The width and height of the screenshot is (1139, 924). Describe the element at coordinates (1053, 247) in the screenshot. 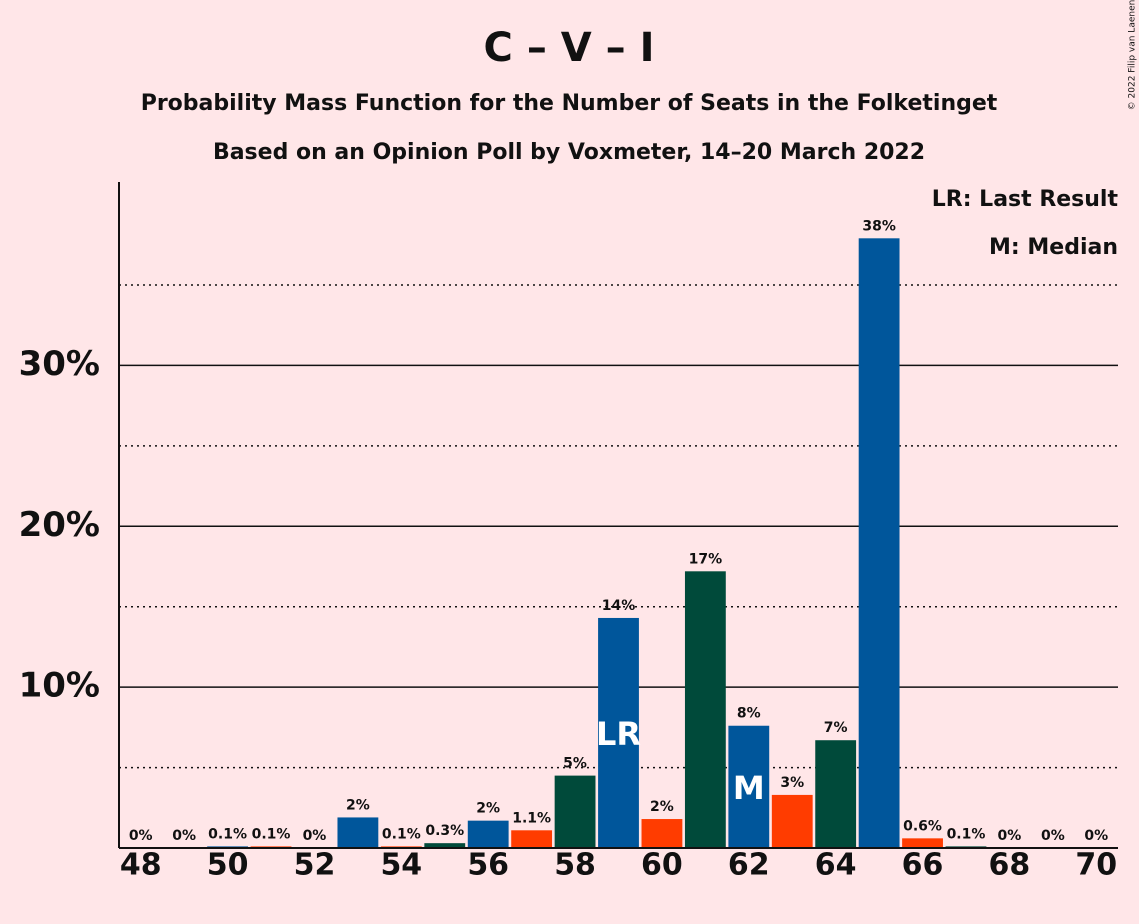

I see `legend-entry: M: Median` at that location.